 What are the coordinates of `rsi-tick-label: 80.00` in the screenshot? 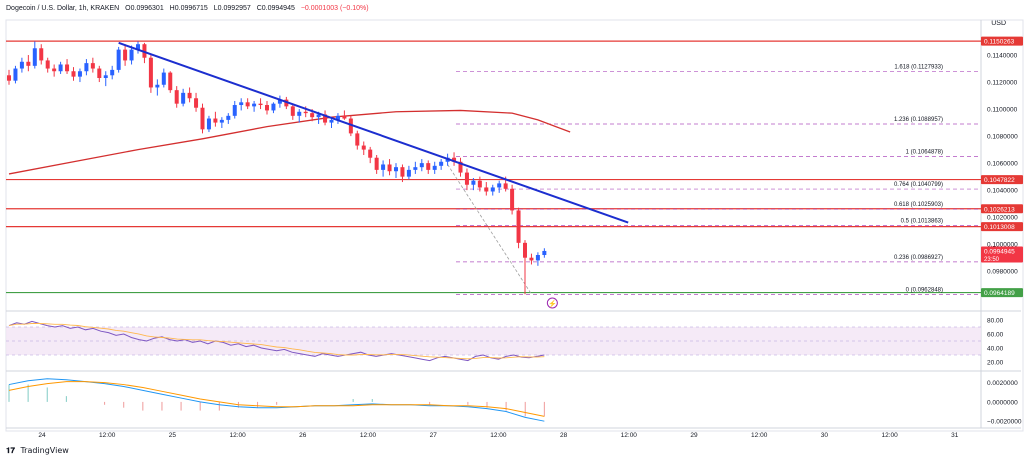 It's located at (995, 321).